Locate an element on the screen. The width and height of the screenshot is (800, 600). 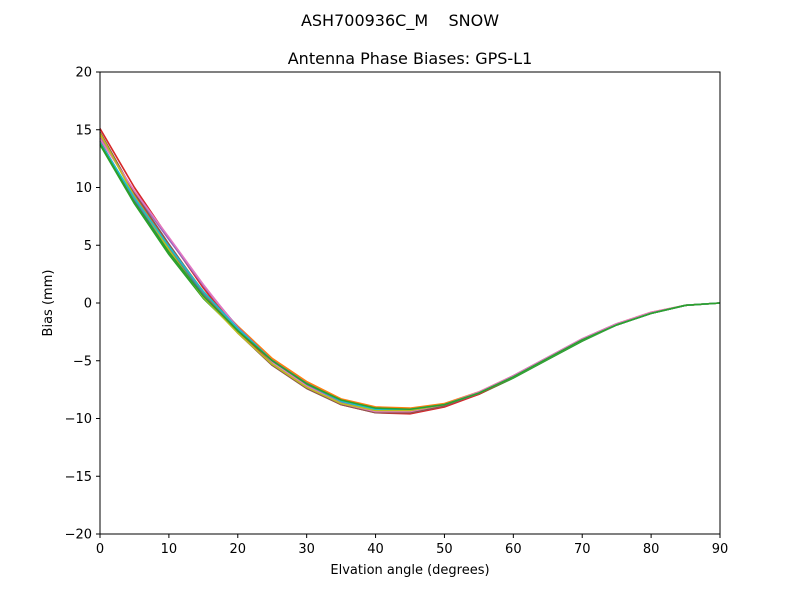
x-axis-label: Elvation angle (degrees) is located at coordinates (409, 570).